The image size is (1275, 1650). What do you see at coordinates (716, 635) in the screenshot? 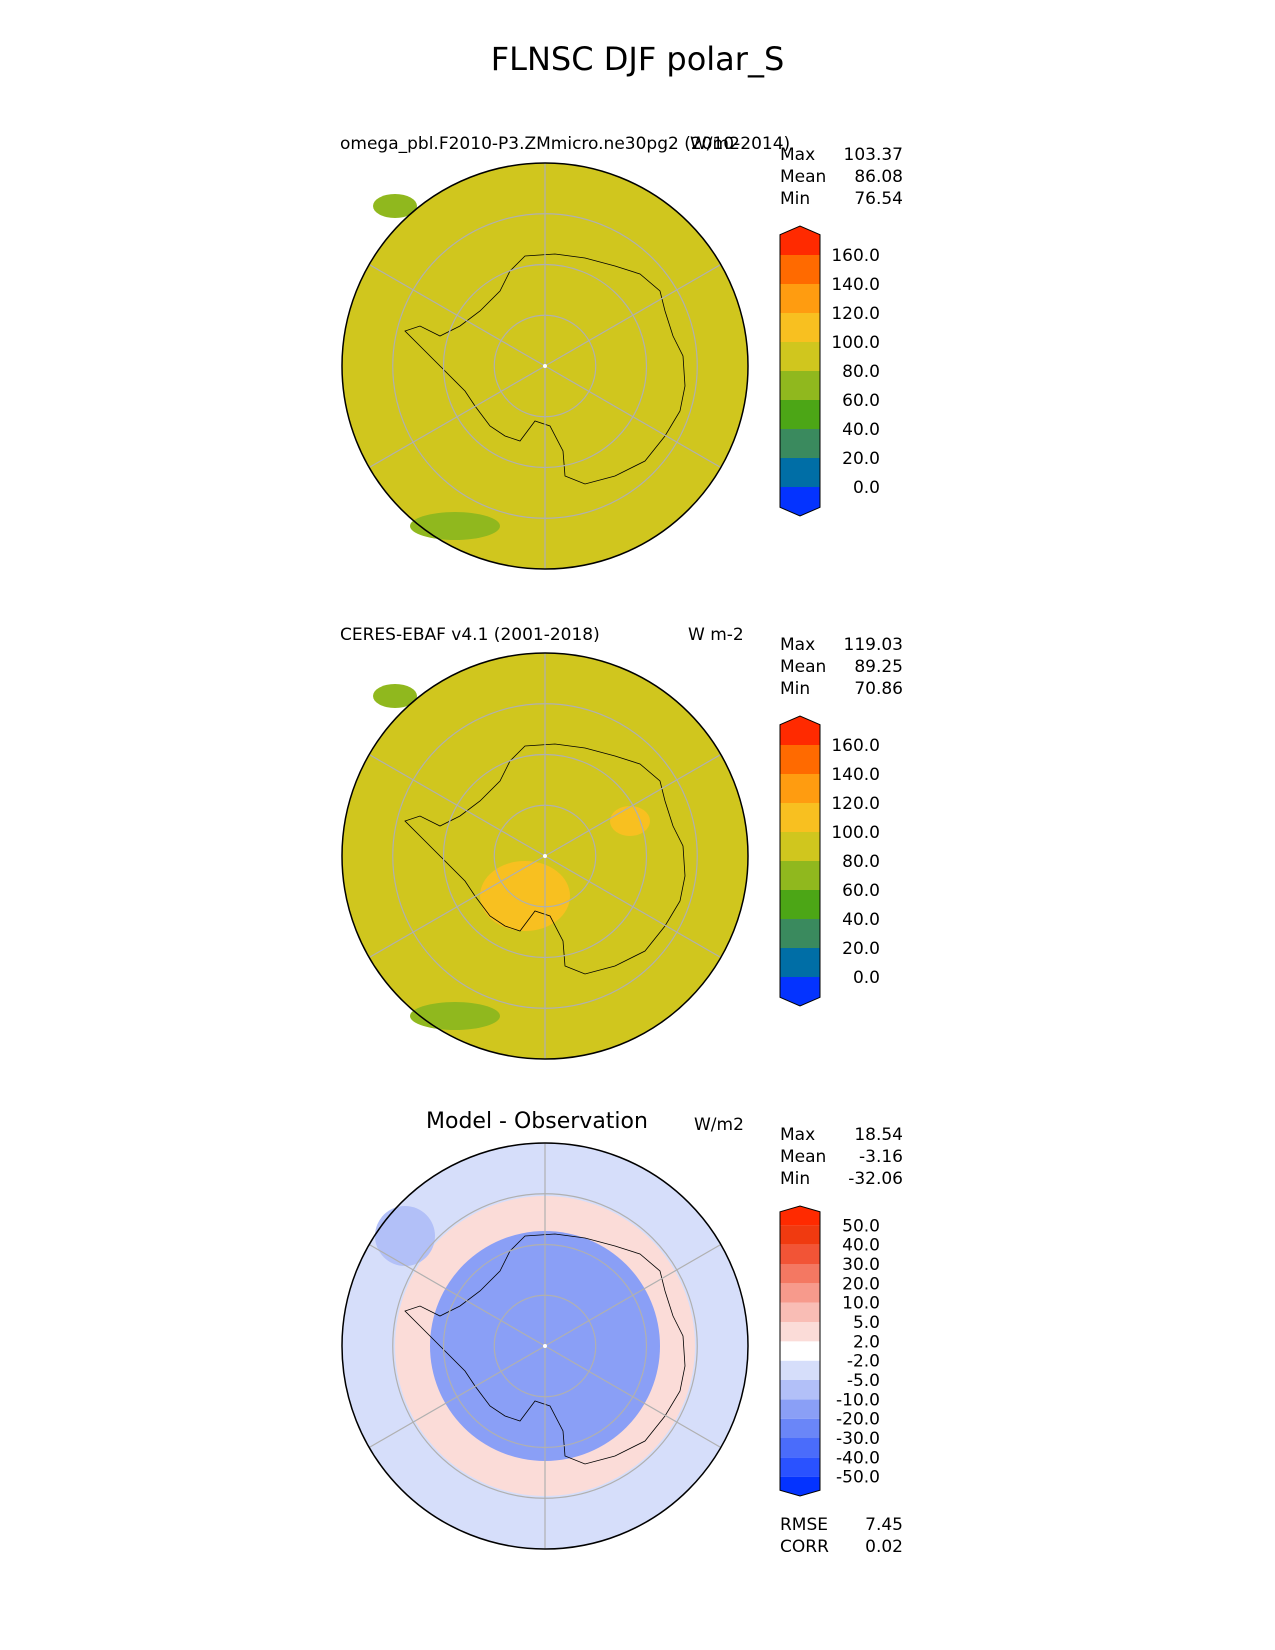
I see `panel2-units: W m-2` at bounding box center [716, 635].